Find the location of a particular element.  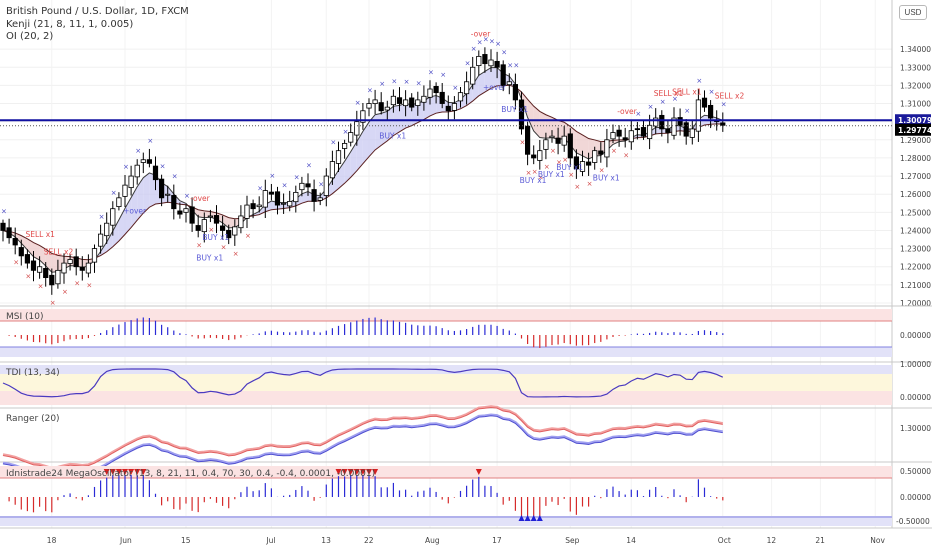

price-tick-label: 1.31000 is located at coordinates (915, 104).